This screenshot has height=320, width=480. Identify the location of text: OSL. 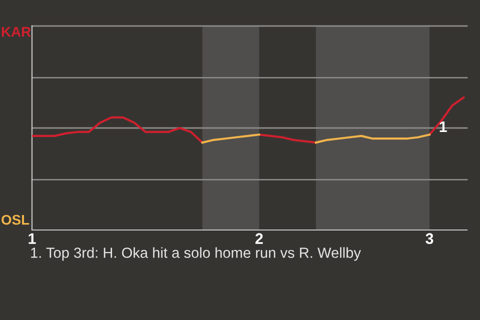
(16, 219).